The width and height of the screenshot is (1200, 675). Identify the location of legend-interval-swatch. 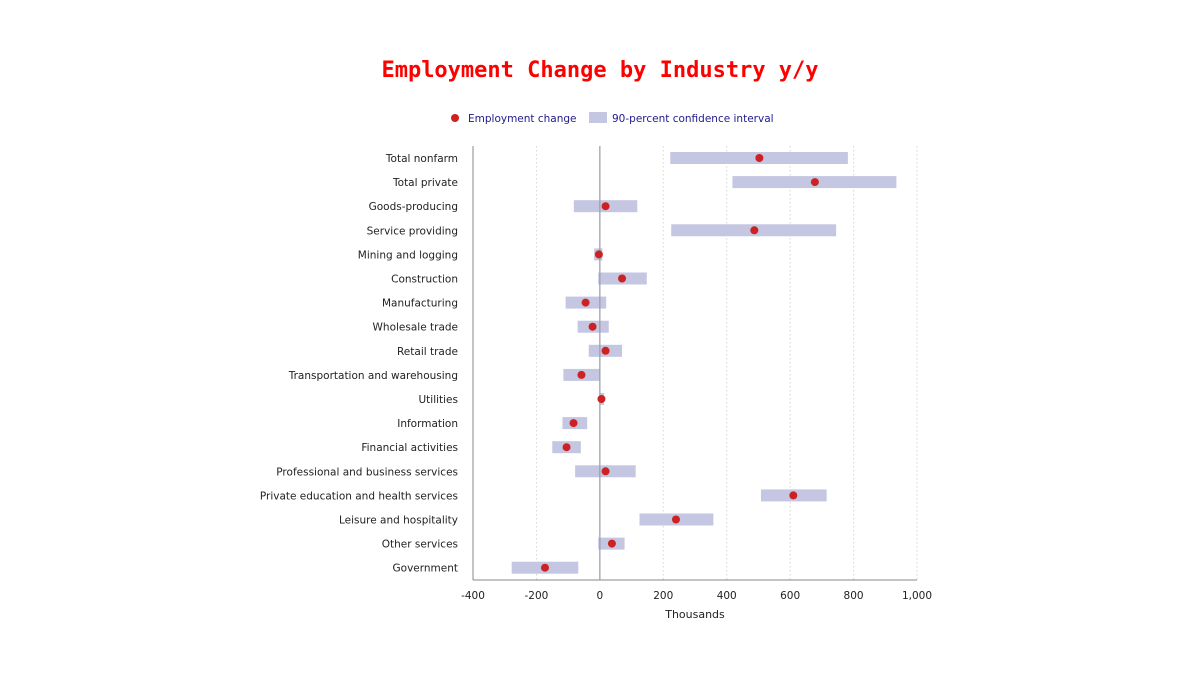
(598, 117).